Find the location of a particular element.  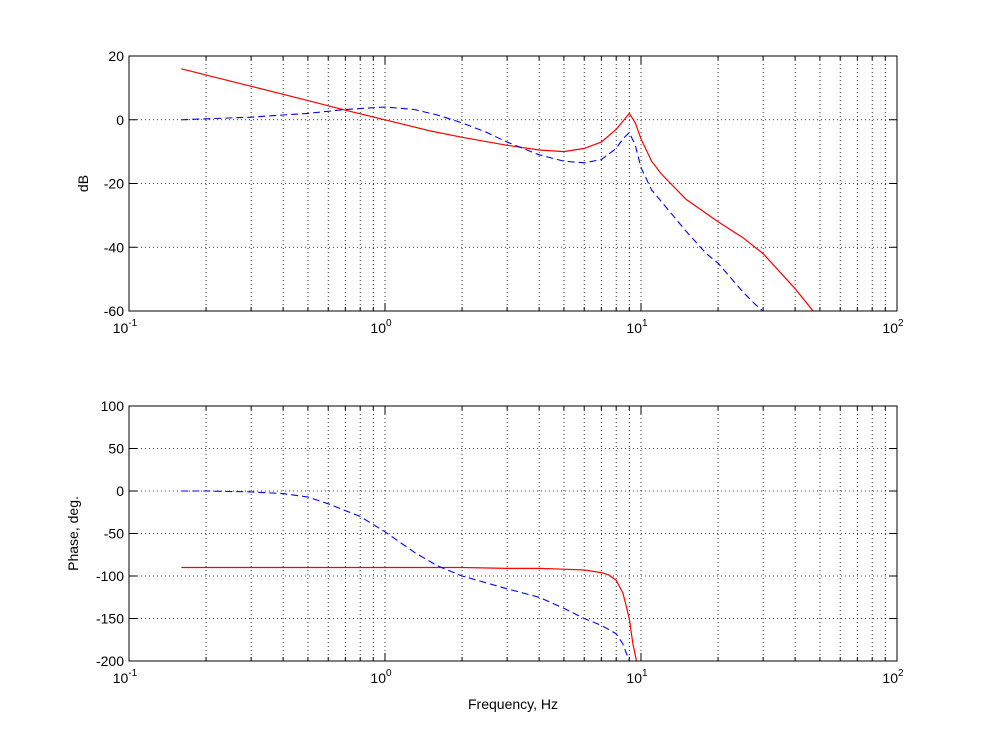

y-tick-label: 20 is located at coordinates (116, 56).